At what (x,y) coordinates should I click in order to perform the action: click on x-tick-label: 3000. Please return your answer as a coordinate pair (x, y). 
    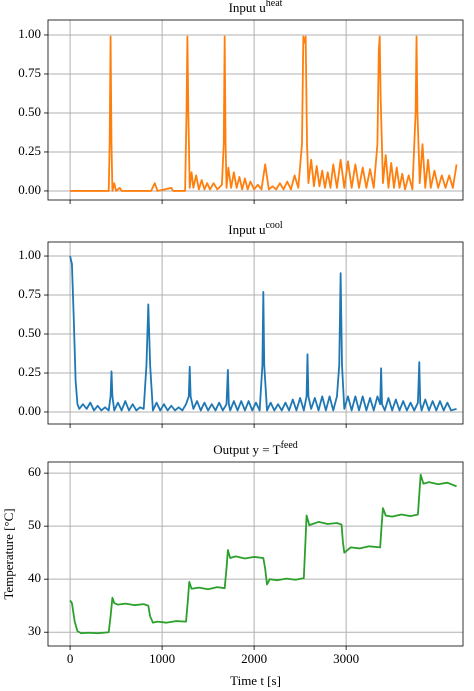
    Looking at the image, I should click on (346, 658).